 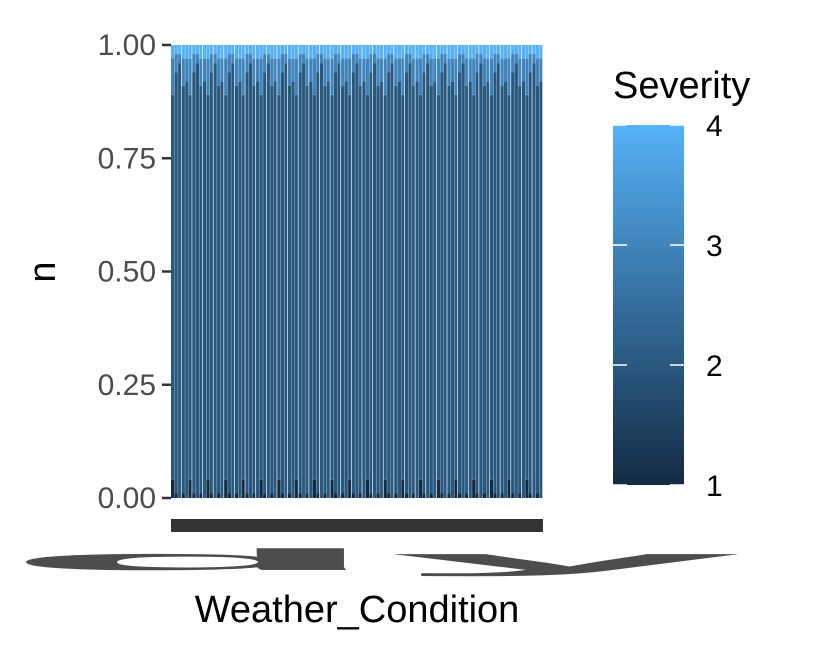 I want to click on y-axis: 0.00 0.25 0.50 0.75 1.00, so click(x=134, y=272).